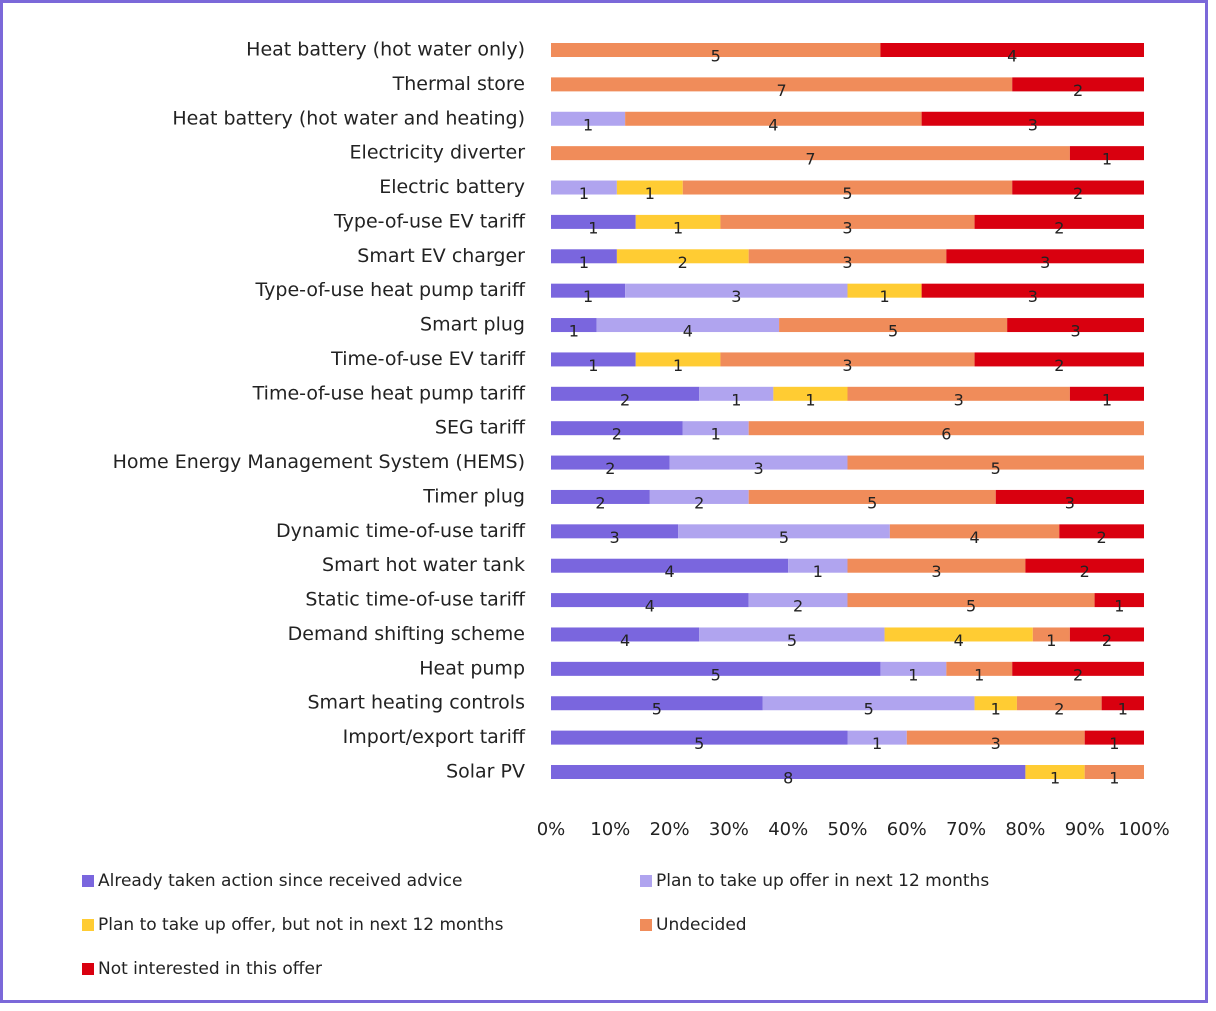 The height and width of the screenshot is (1011, 1216). Describe the element at coordinates (670, 829) in the screenshot. I see `x-tick-label: 20%` at that location.